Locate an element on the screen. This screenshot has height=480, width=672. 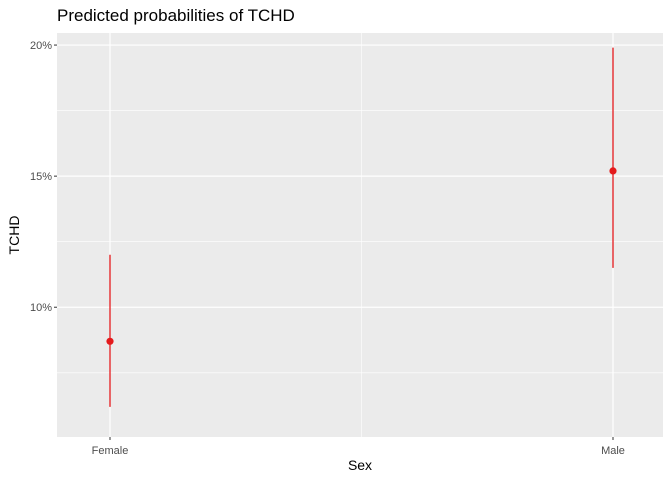
y-axis-title: TCHD is located at coordinates (14, 235).